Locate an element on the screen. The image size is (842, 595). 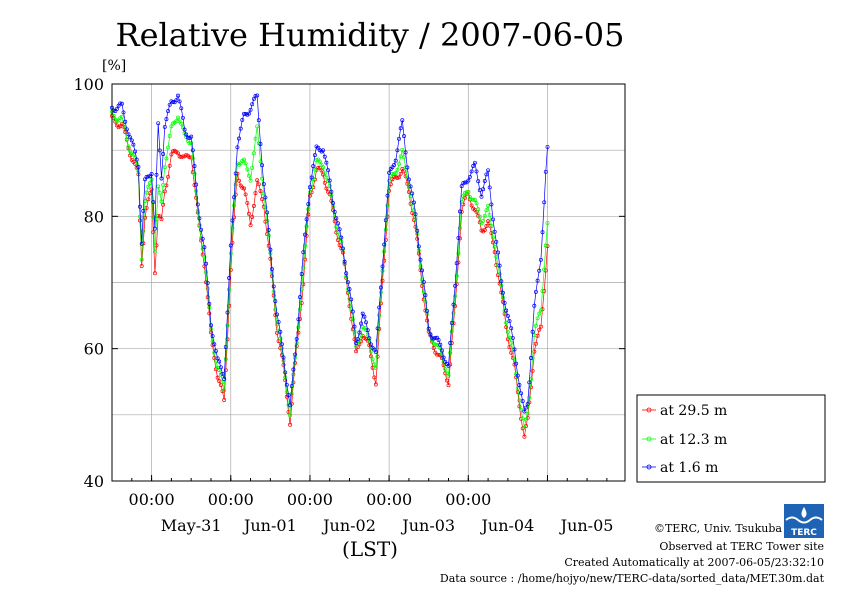
copyright-text: ©TERC, Univ. Tsukuba is located at coordinates (718, 528).